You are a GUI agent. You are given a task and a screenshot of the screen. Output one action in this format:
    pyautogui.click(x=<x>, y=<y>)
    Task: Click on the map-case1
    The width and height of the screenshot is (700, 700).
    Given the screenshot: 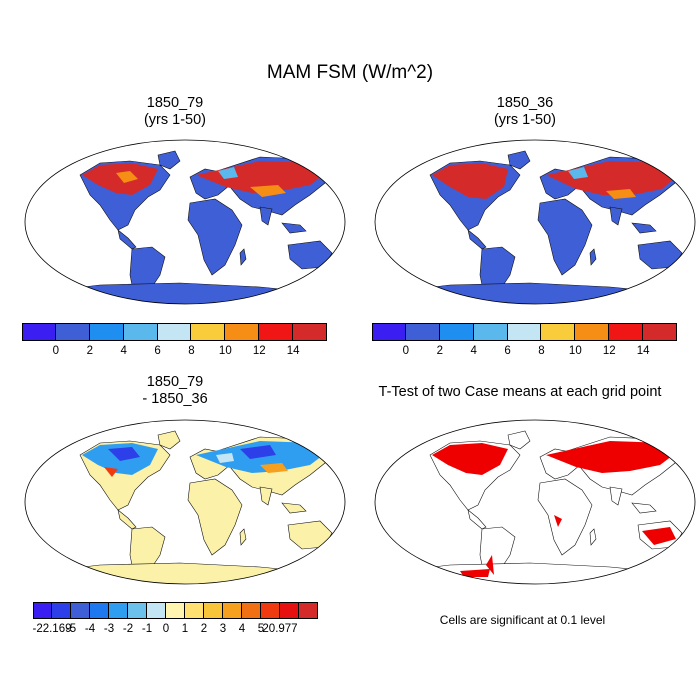 What is the action you would take?
    pyautogui.click(x=185, y=222)
    